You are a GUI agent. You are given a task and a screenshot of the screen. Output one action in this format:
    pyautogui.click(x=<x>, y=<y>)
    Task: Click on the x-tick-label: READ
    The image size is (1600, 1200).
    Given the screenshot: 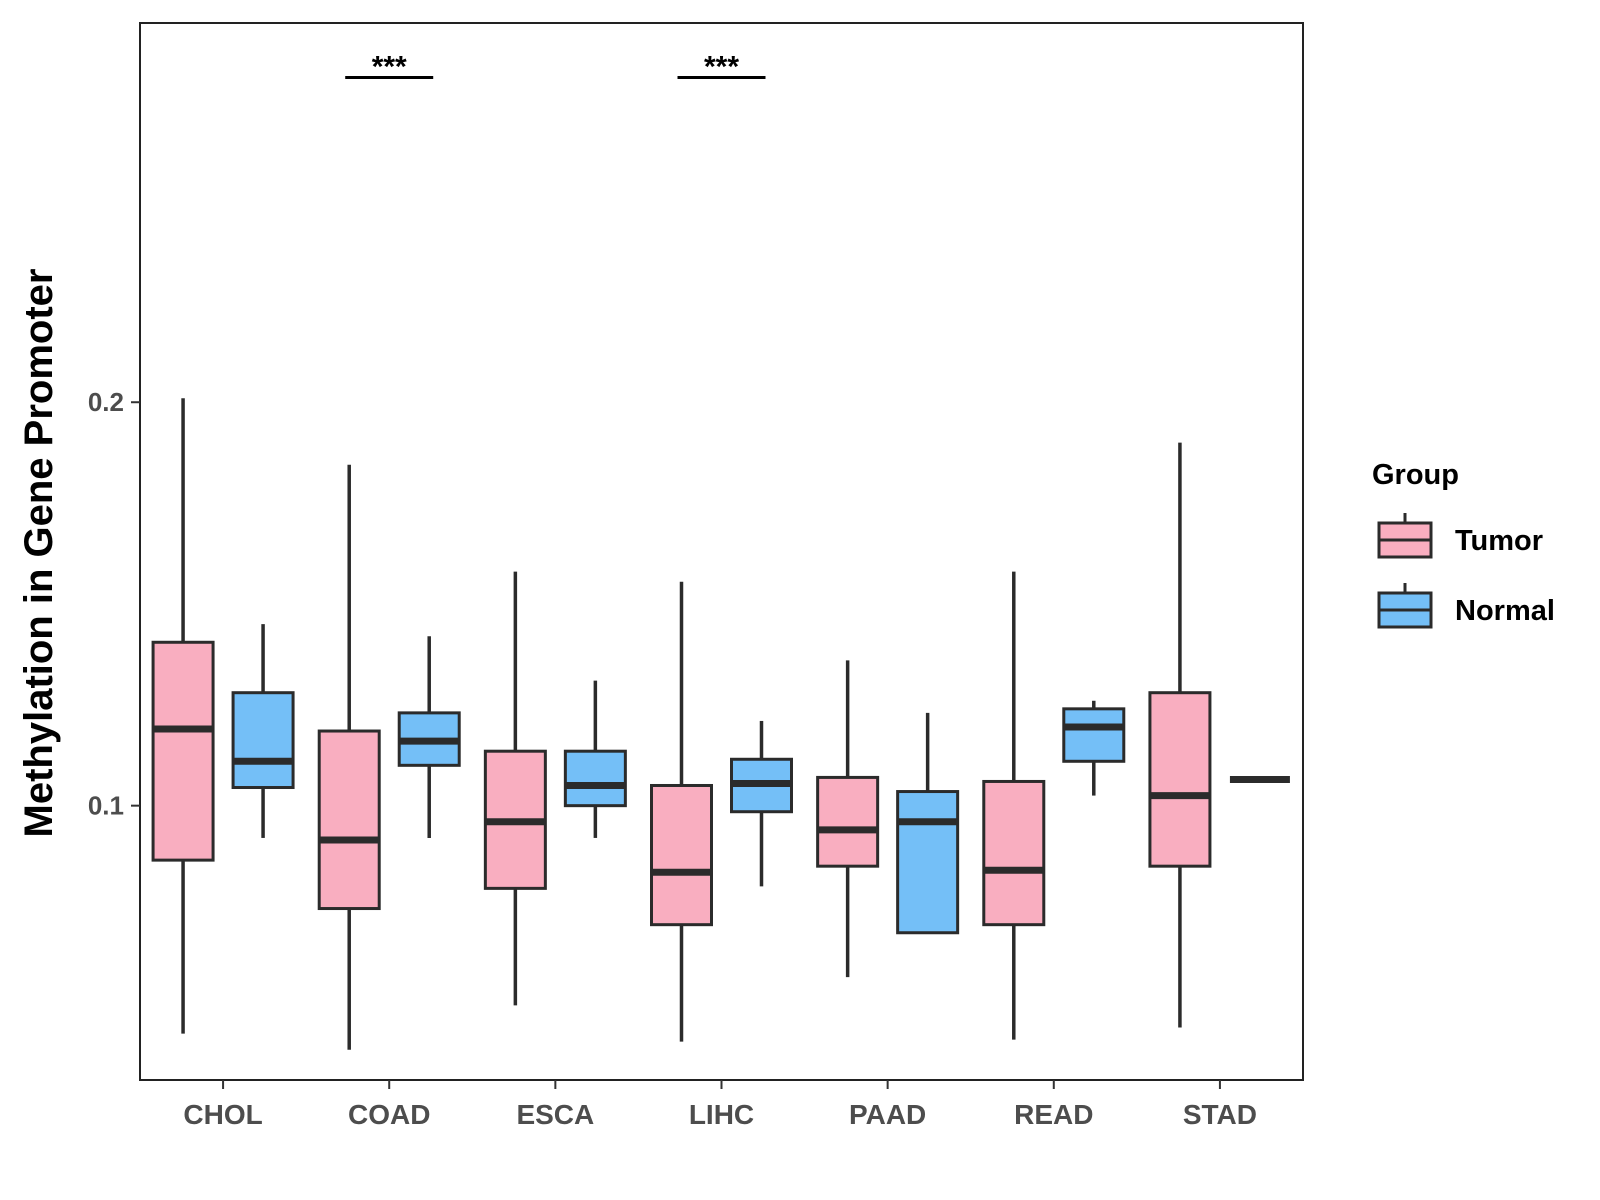 What is the action you would take?
    pyautogui.click(x=1053, y=1114)
    